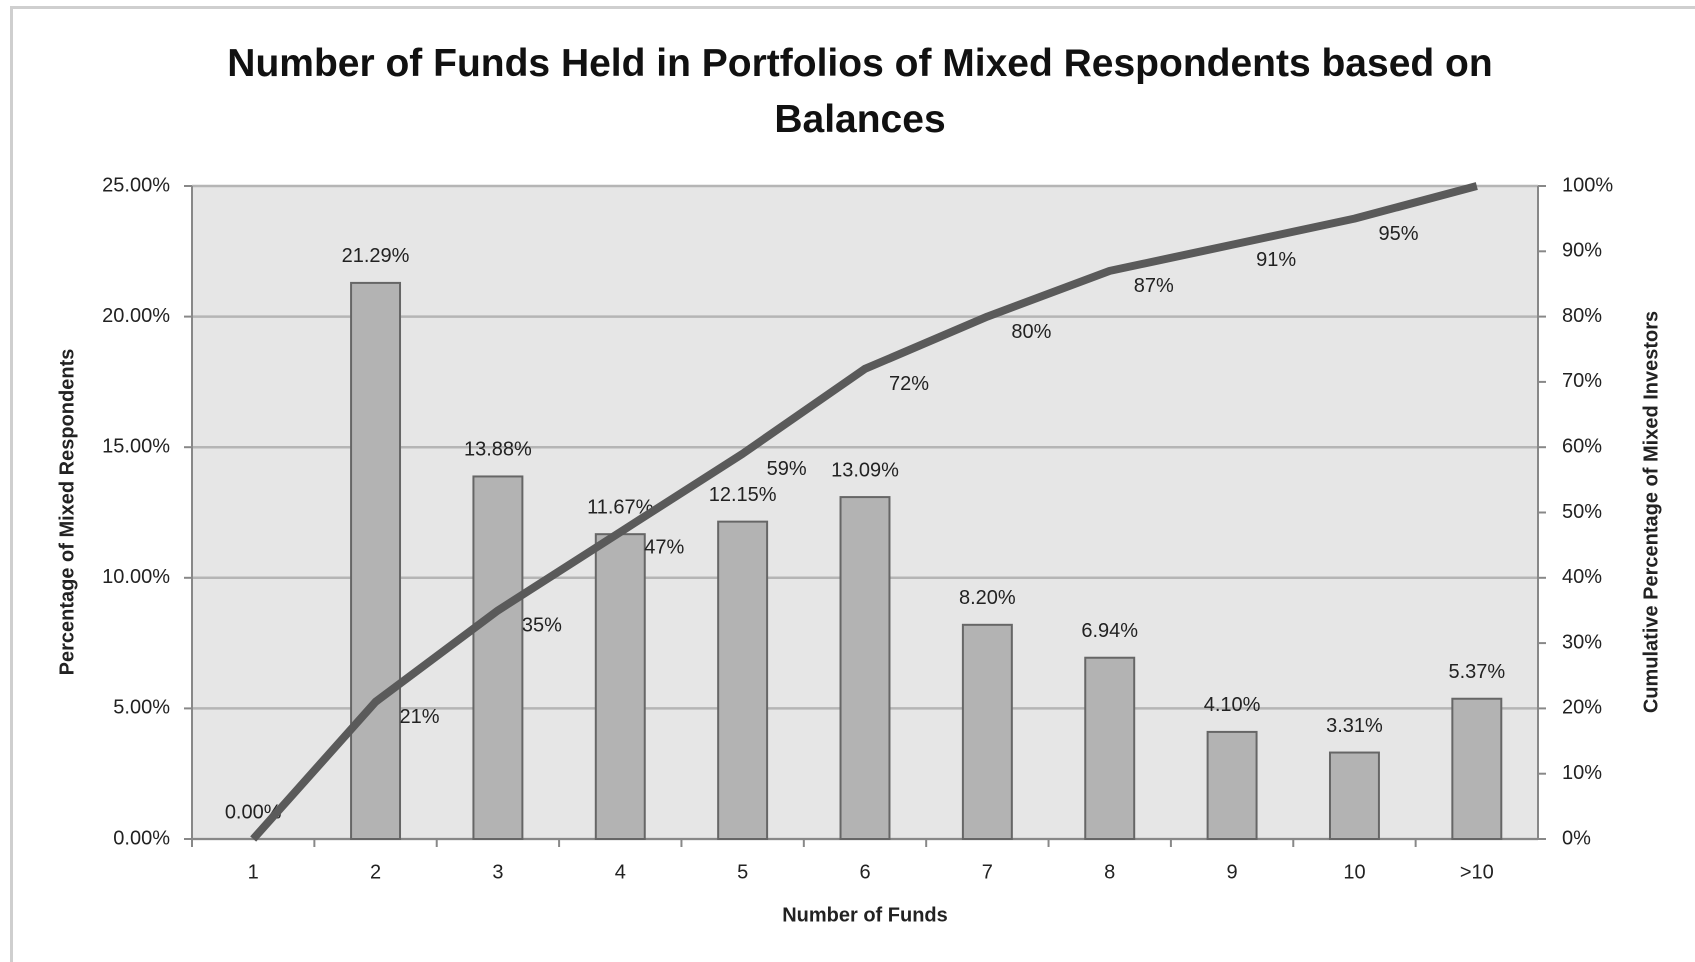 This screenshot has height=962, width=1695. I want to click on line-value-label: 59%, so click(787, 469).